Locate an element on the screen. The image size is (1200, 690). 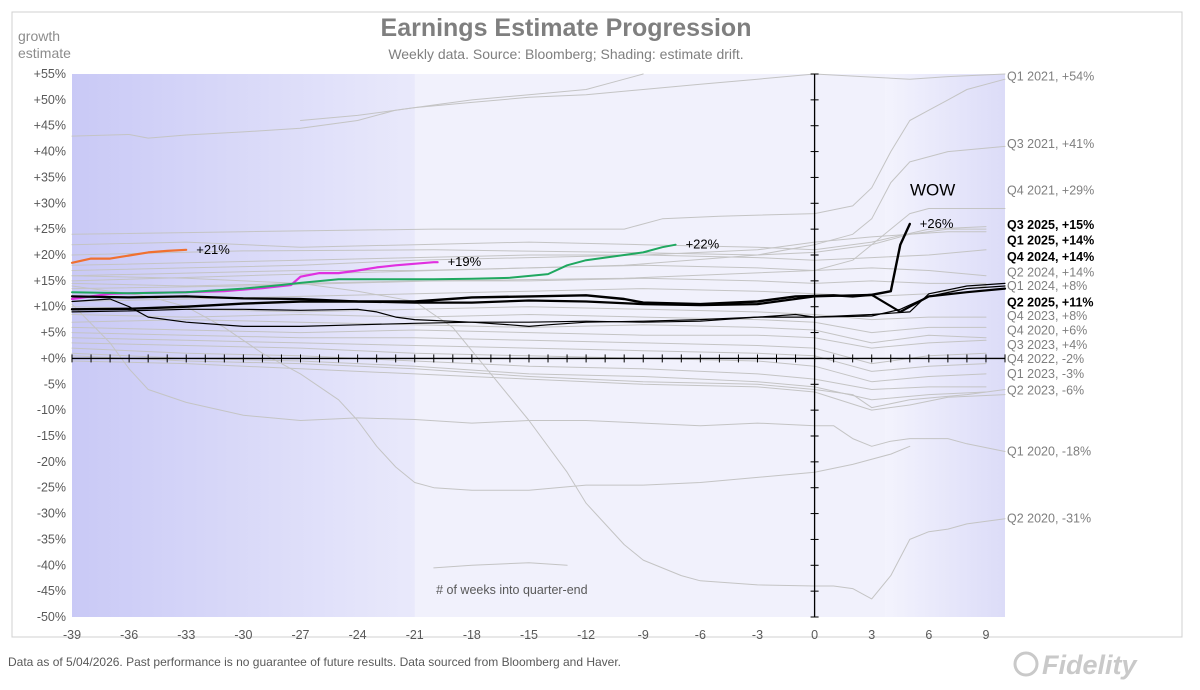
y-tick-label: +10% is located at coordinates (50, 307).